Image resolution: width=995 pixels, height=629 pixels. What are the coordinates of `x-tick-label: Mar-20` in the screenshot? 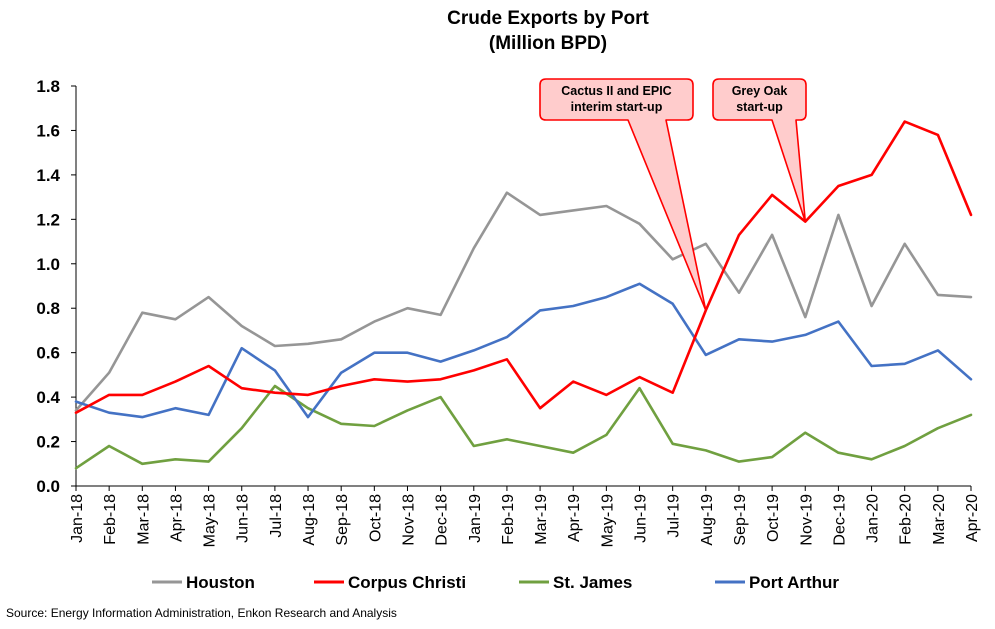 It's located at (939, 519).